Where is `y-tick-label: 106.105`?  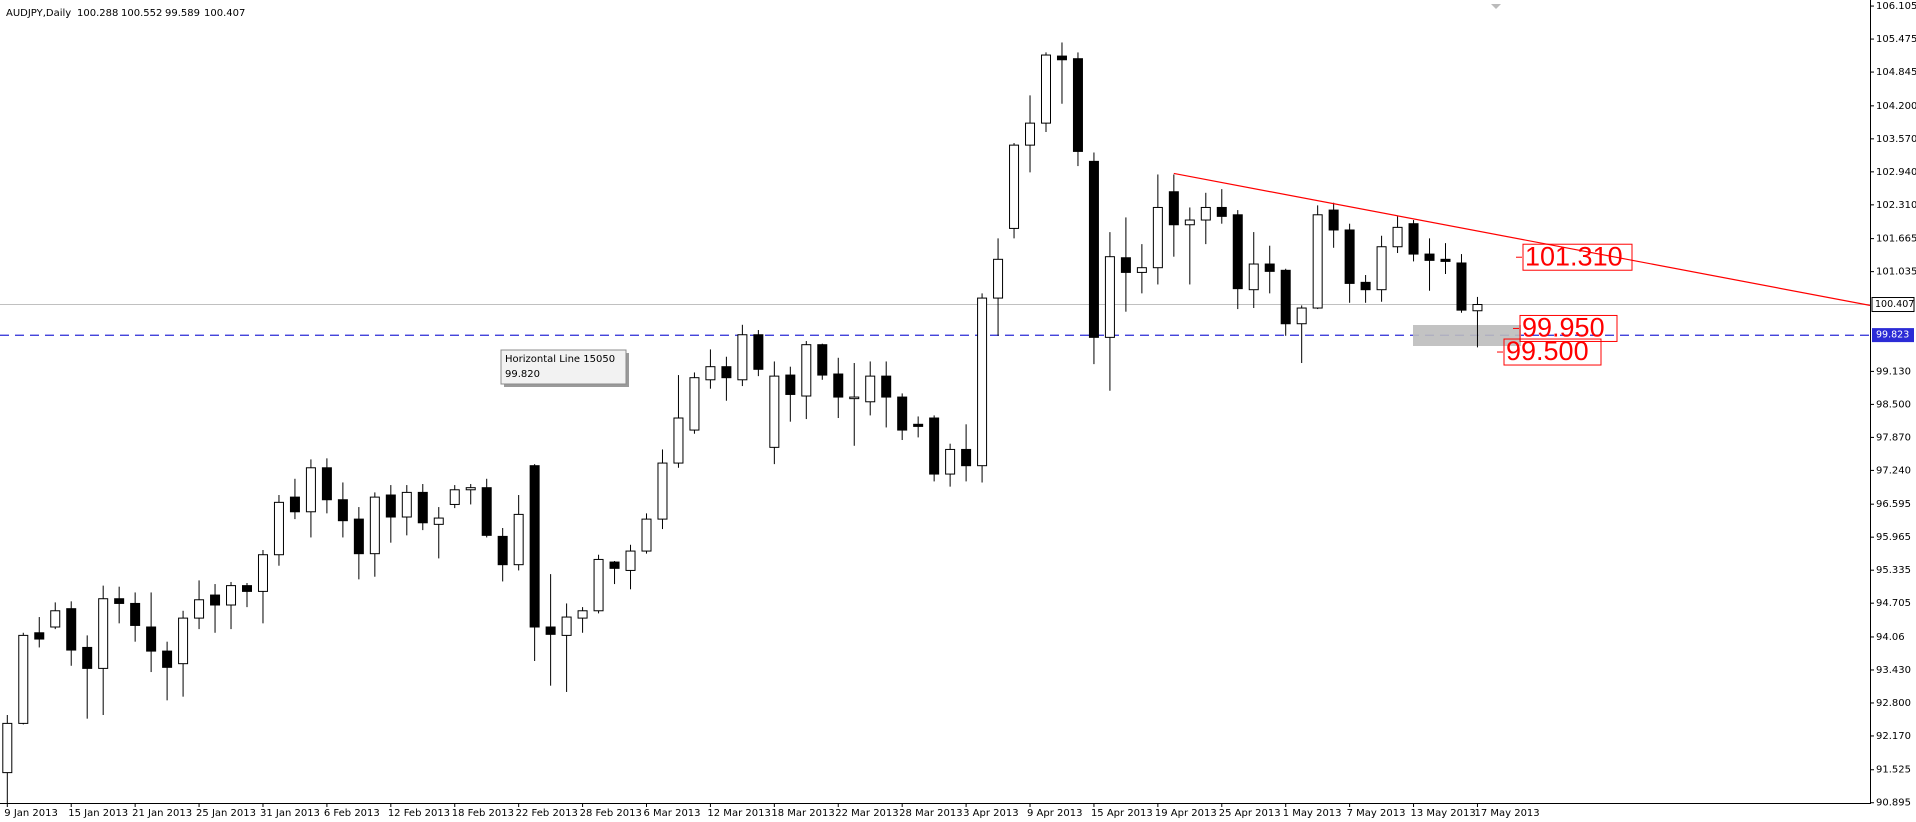 y-tick-label: 106.105 is located at coordinates (1896, 6).